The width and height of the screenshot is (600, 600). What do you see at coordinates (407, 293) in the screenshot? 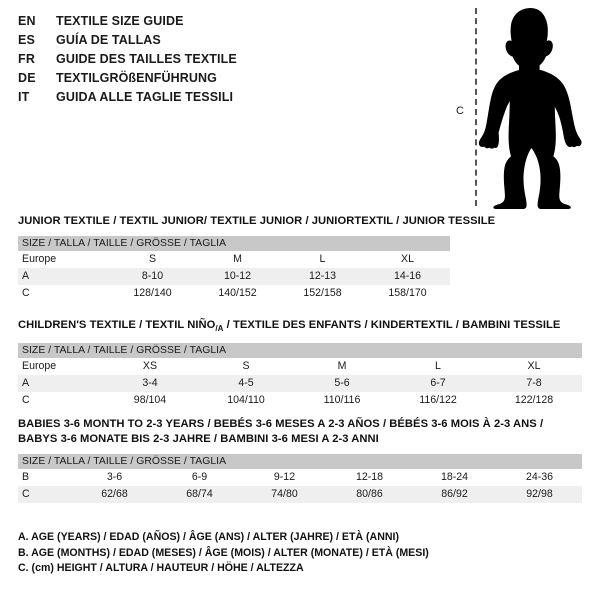
I see `cell-value: 158/170` at bounding box center [407, 293].